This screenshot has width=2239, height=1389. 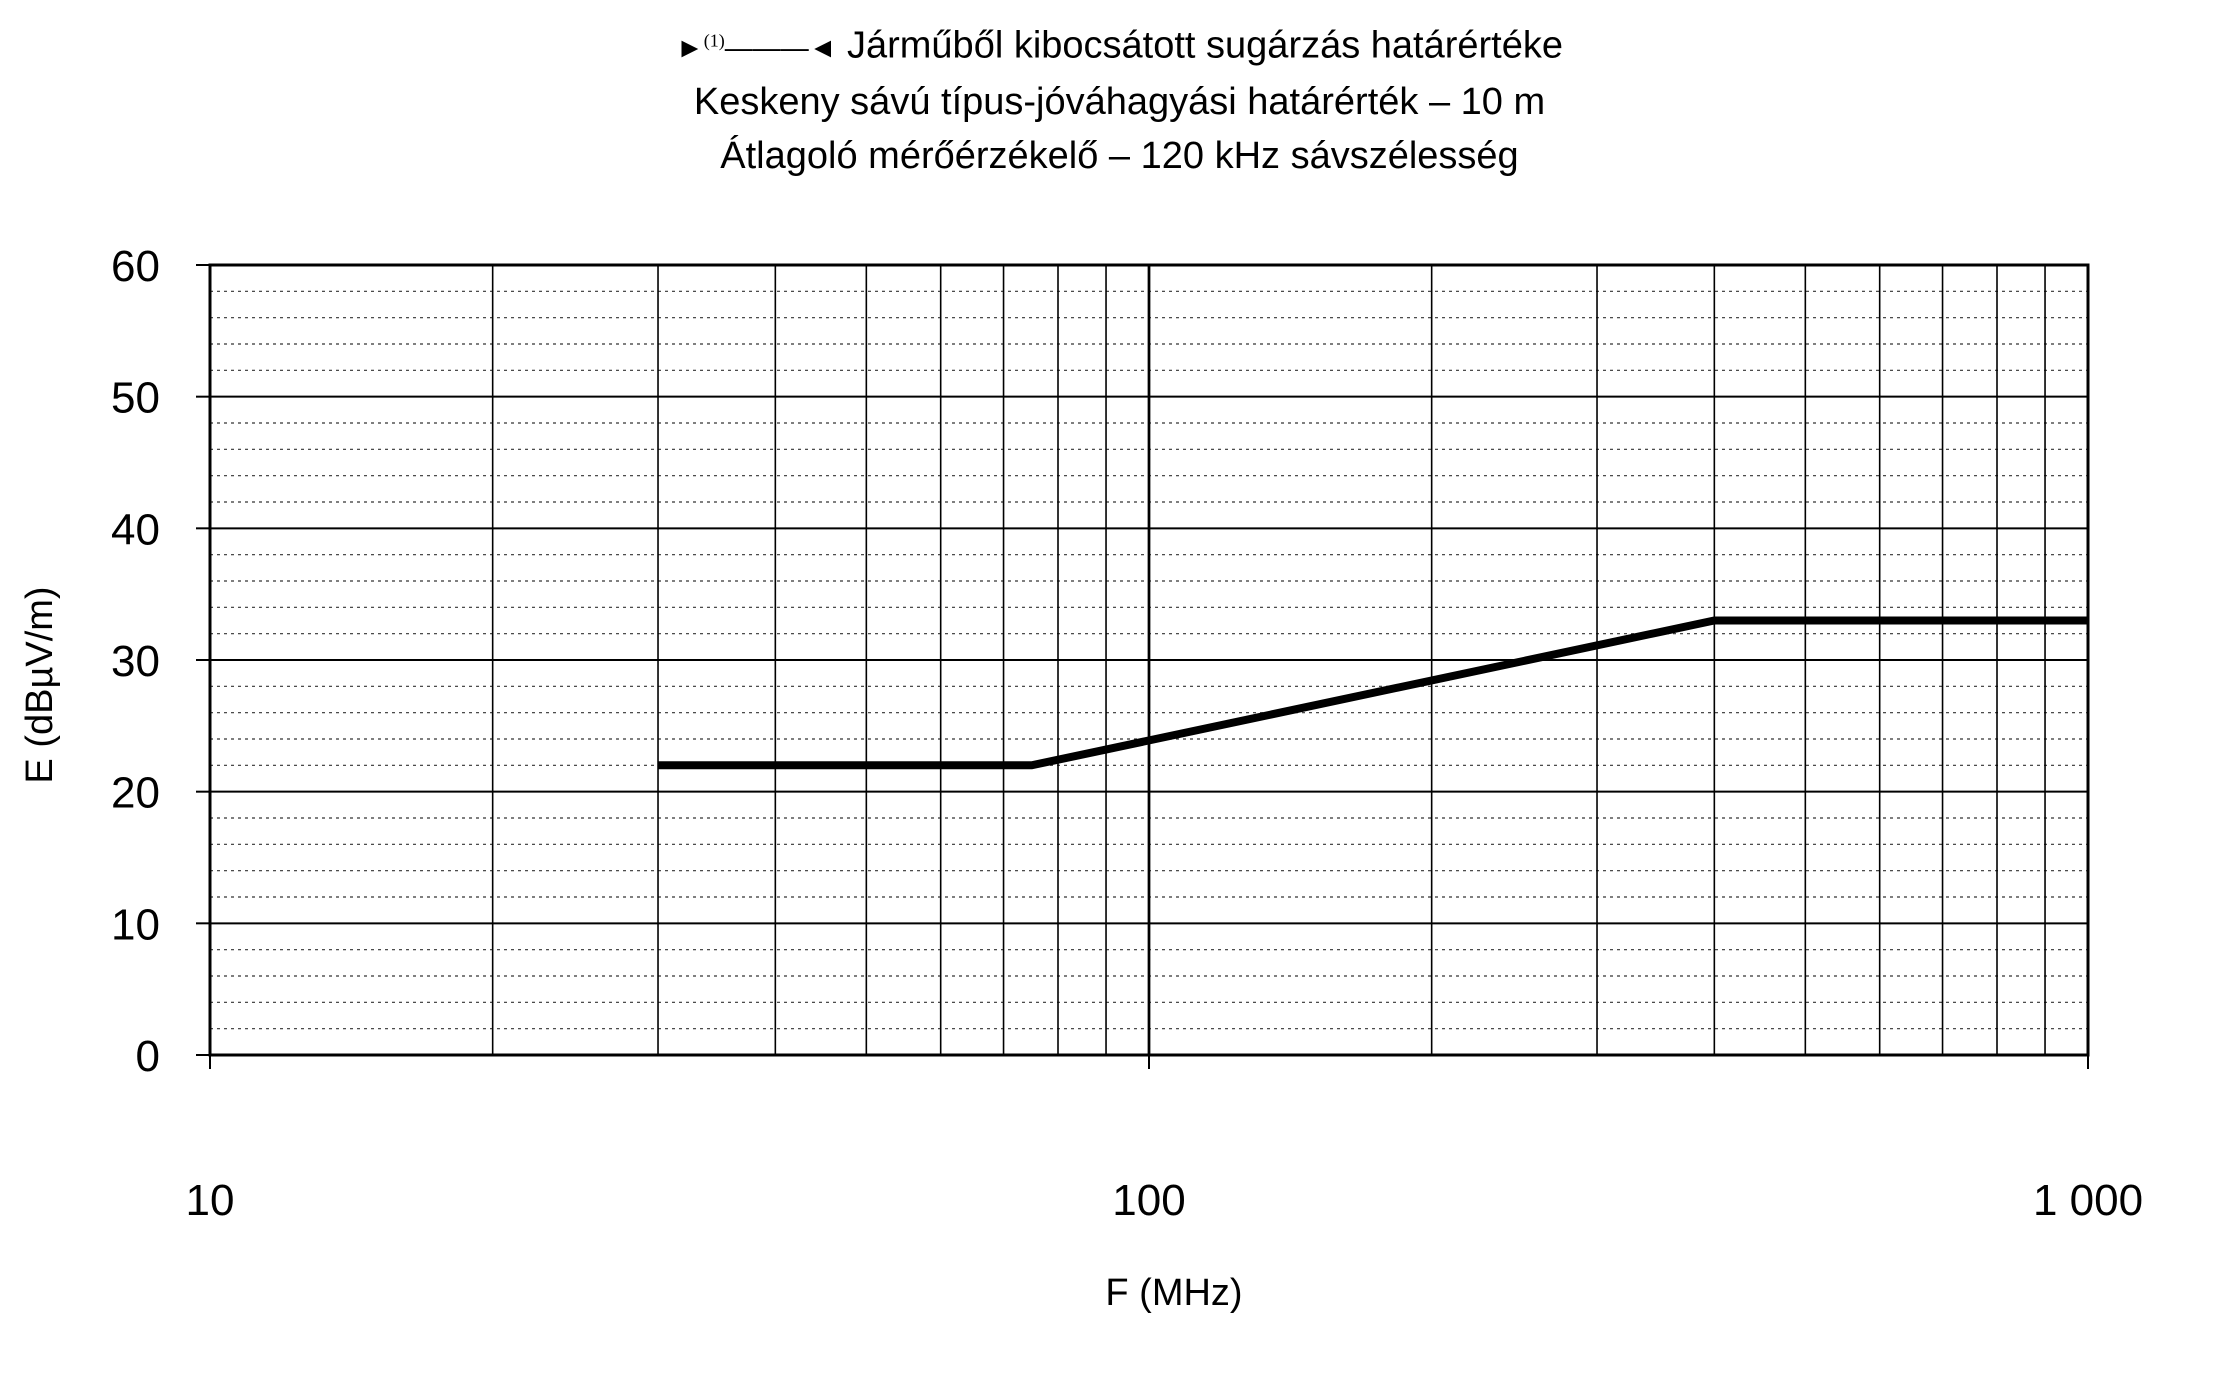 What do you see at coordinates (148, 1056) in the screenshot?
I see `y-tick-label: 0` at bounding box center [148, 1056].